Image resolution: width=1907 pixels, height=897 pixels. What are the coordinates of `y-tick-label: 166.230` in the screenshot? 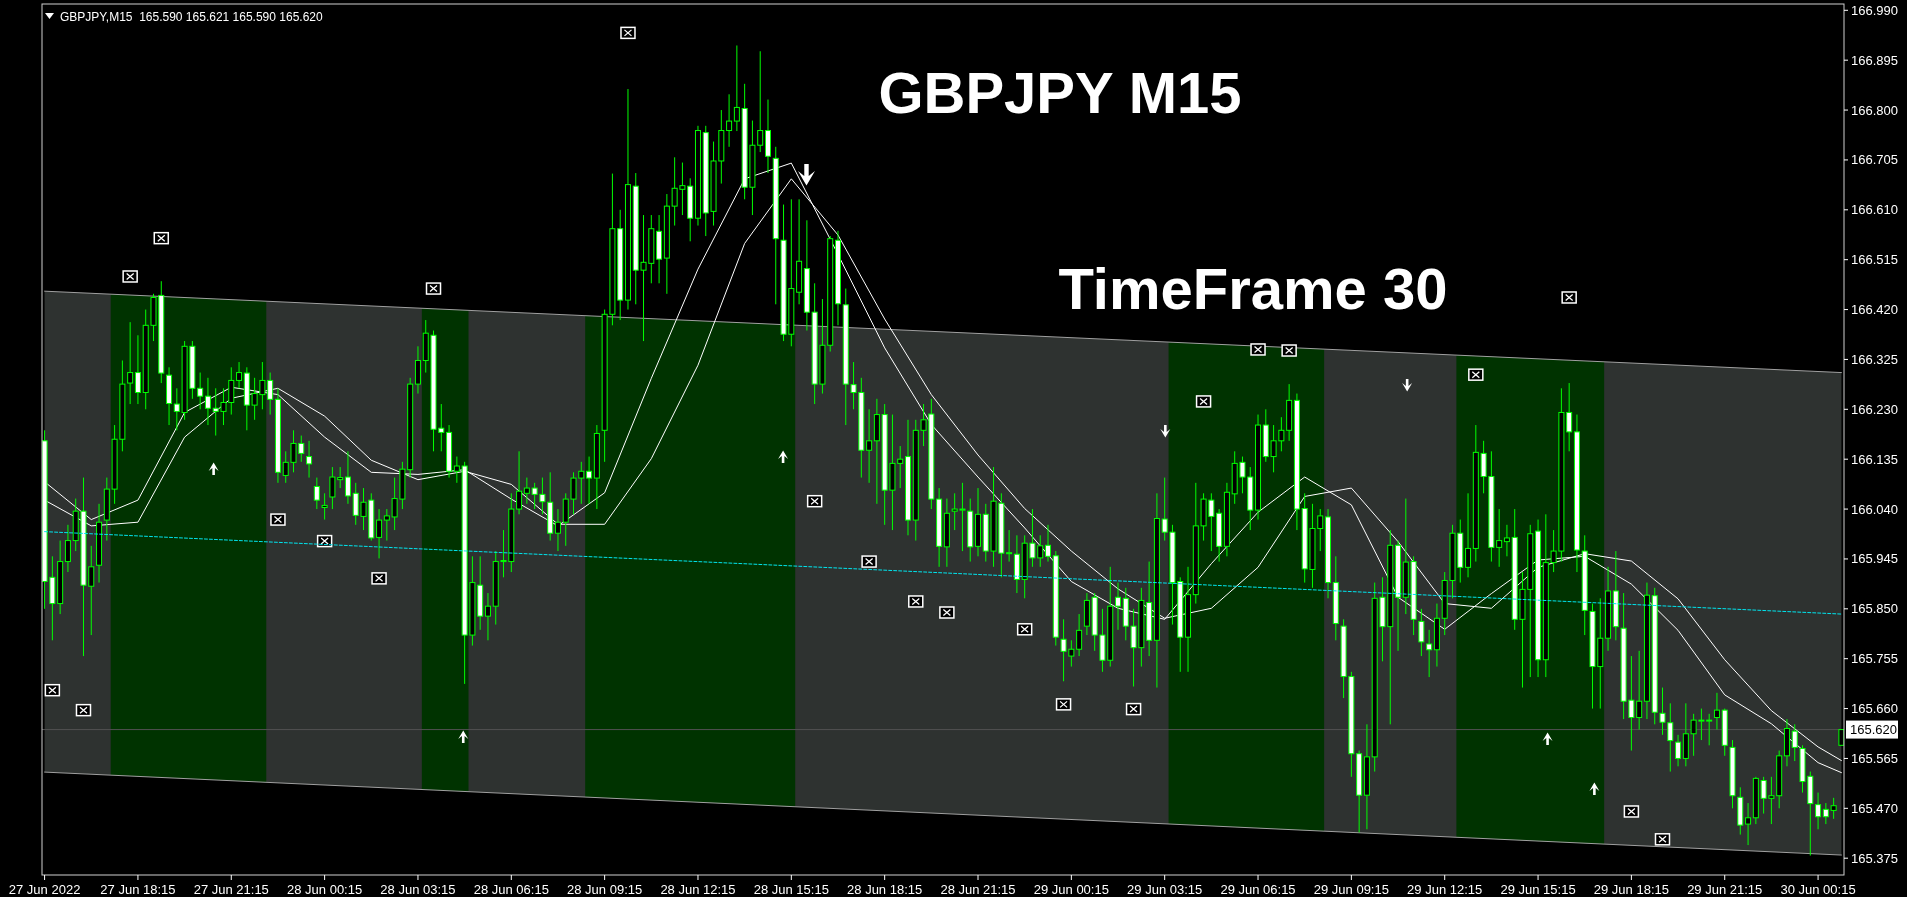 It's located at (1874, 409).